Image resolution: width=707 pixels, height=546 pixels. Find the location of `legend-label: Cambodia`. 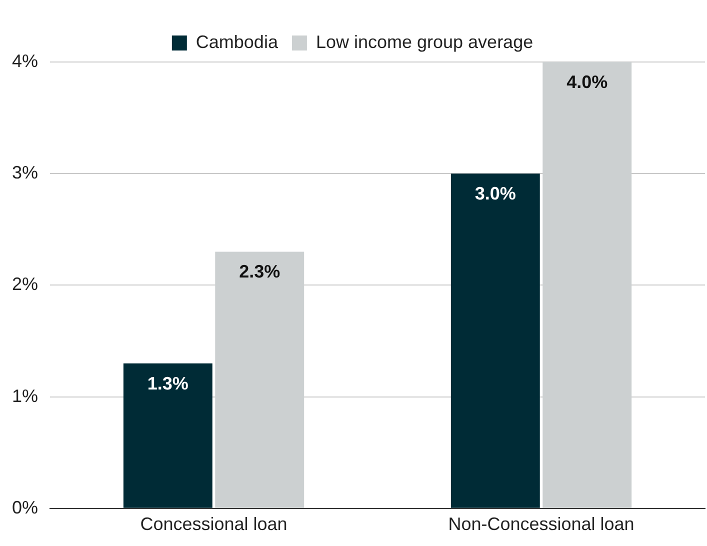

legend-label: Cambodia is located at coordinates (237, 42).